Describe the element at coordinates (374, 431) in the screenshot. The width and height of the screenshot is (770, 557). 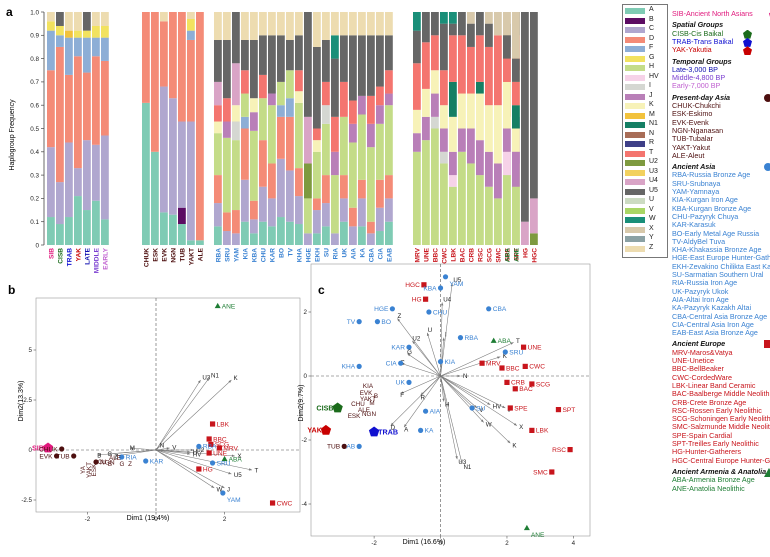
I see `point-trab` at that location.